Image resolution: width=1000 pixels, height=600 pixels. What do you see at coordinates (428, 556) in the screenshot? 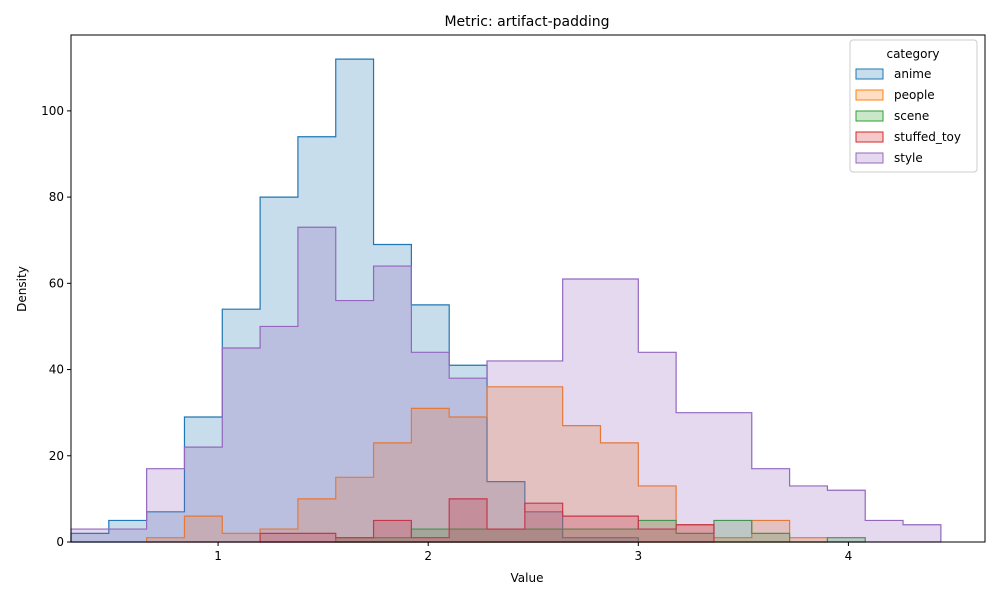
I see `x-tick-label: 2` at bounding box center [428, 556].